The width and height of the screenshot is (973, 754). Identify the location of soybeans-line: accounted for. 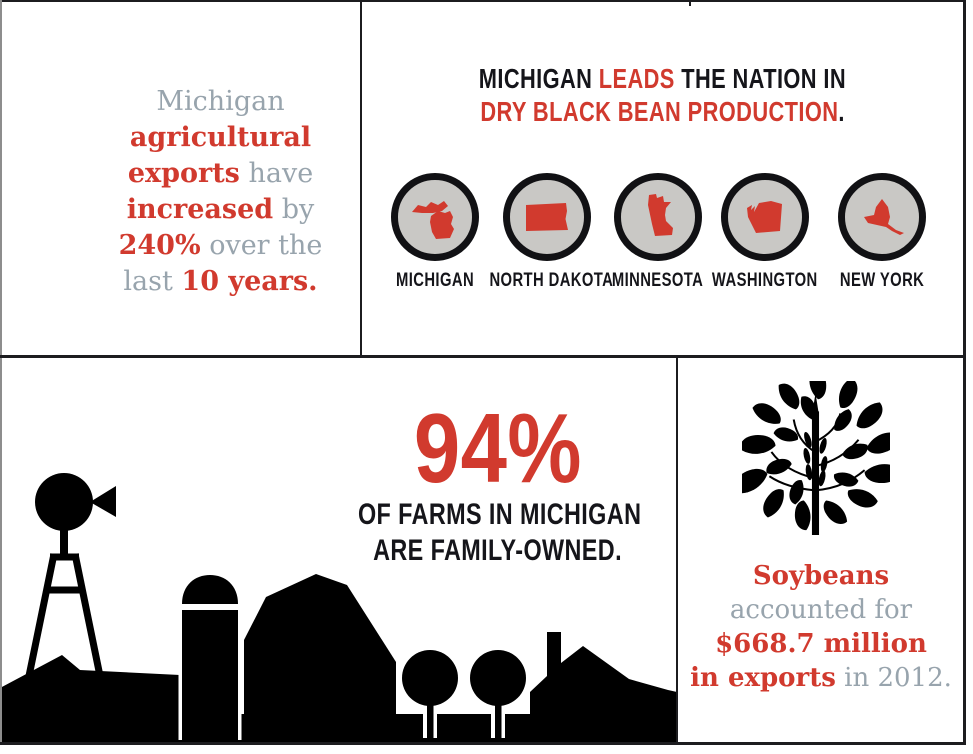
(821, 610).